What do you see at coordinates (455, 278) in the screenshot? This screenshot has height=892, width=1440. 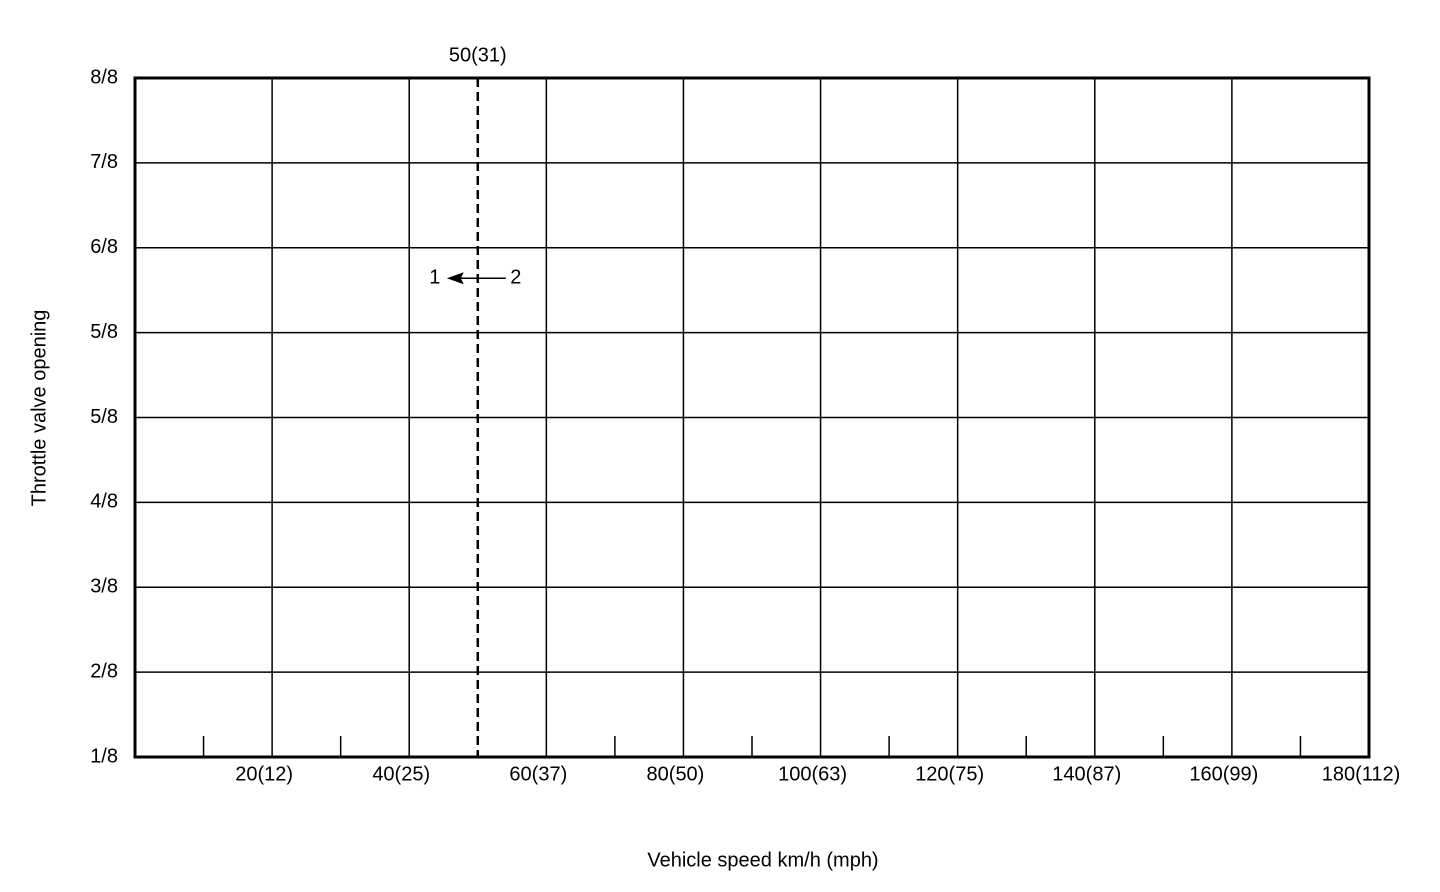 I see `shift-arrowhead` at bounding box center [455, 278].